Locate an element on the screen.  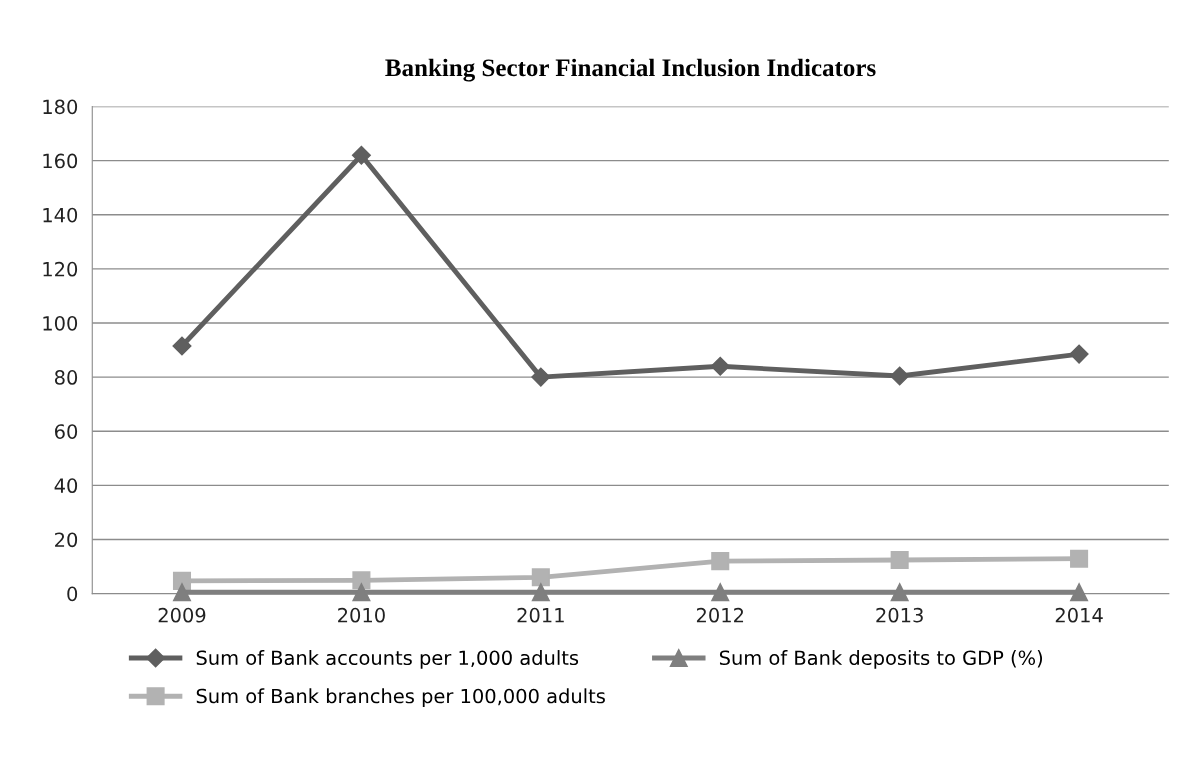
x-tick-label: 2013 is located at coordinates (899, 615).